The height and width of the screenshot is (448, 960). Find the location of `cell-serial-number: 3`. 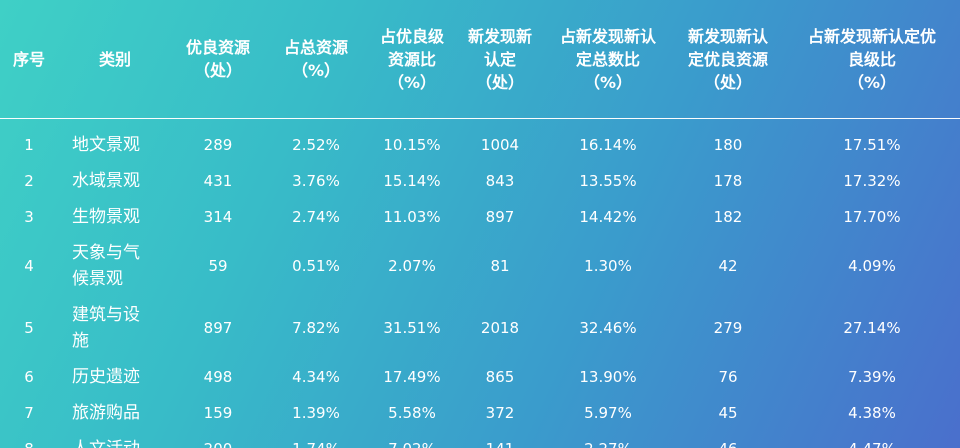

cell-serial-number: 3 is located at coordinates (29, 217).